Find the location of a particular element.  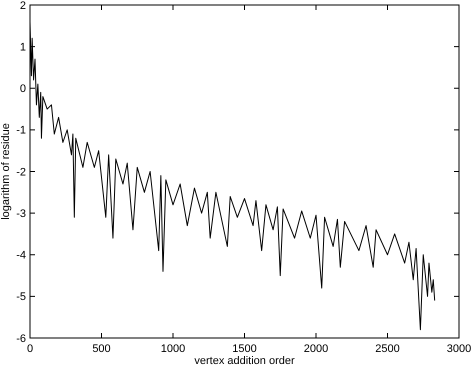

y-tick-label: 0 is located at coordinates (23, 89).